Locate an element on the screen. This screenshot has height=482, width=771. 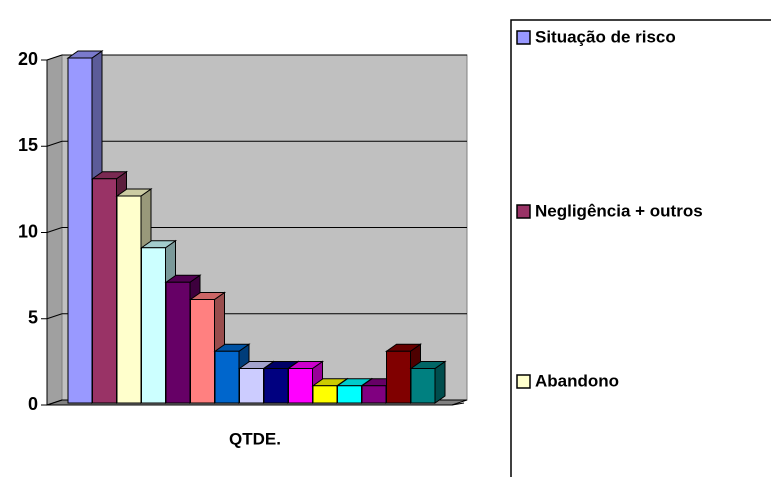
x-tick is located at coordinates (458, 404).